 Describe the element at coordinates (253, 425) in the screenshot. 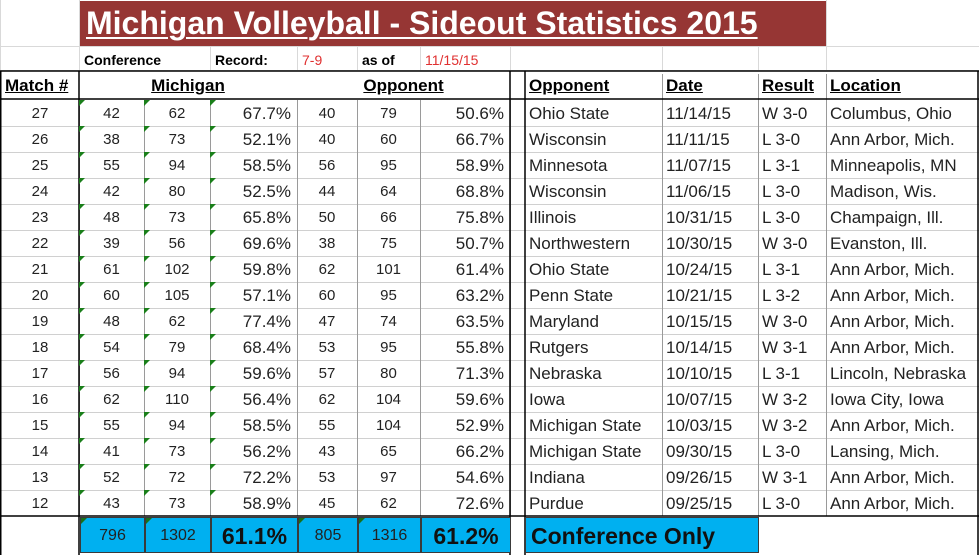

I see `cell-m-pct: 58.5%` at that location.